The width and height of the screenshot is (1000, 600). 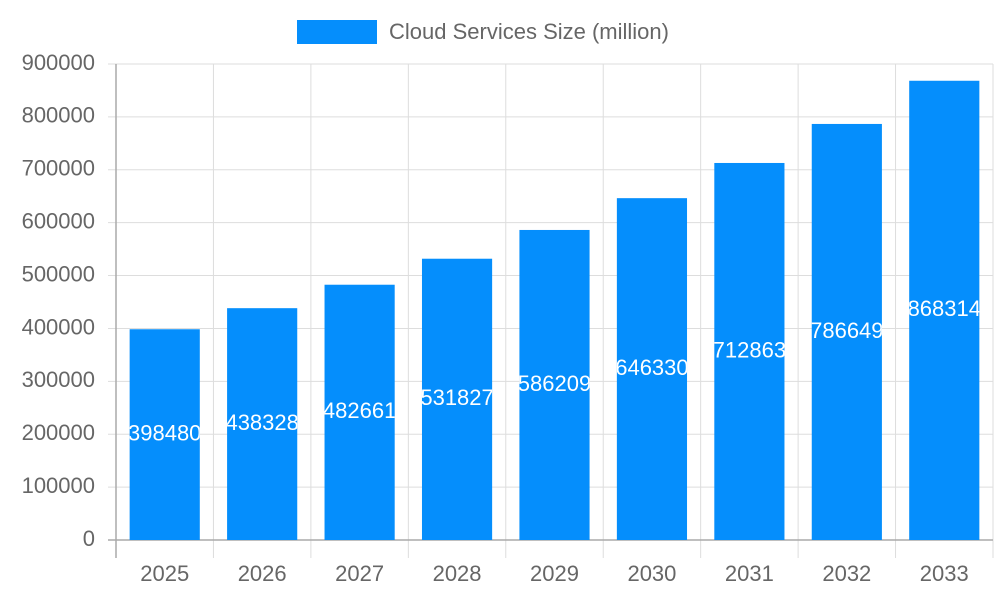 I want to click on legend-swatch, so click(x=337, y=32).